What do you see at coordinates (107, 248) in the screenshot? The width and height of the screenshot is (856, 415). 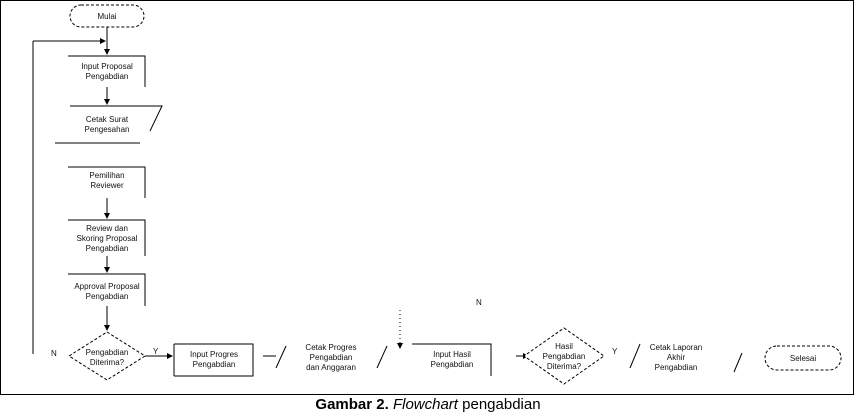 I see `review-line3: Pengabdian` at bounding box center [107, 248].